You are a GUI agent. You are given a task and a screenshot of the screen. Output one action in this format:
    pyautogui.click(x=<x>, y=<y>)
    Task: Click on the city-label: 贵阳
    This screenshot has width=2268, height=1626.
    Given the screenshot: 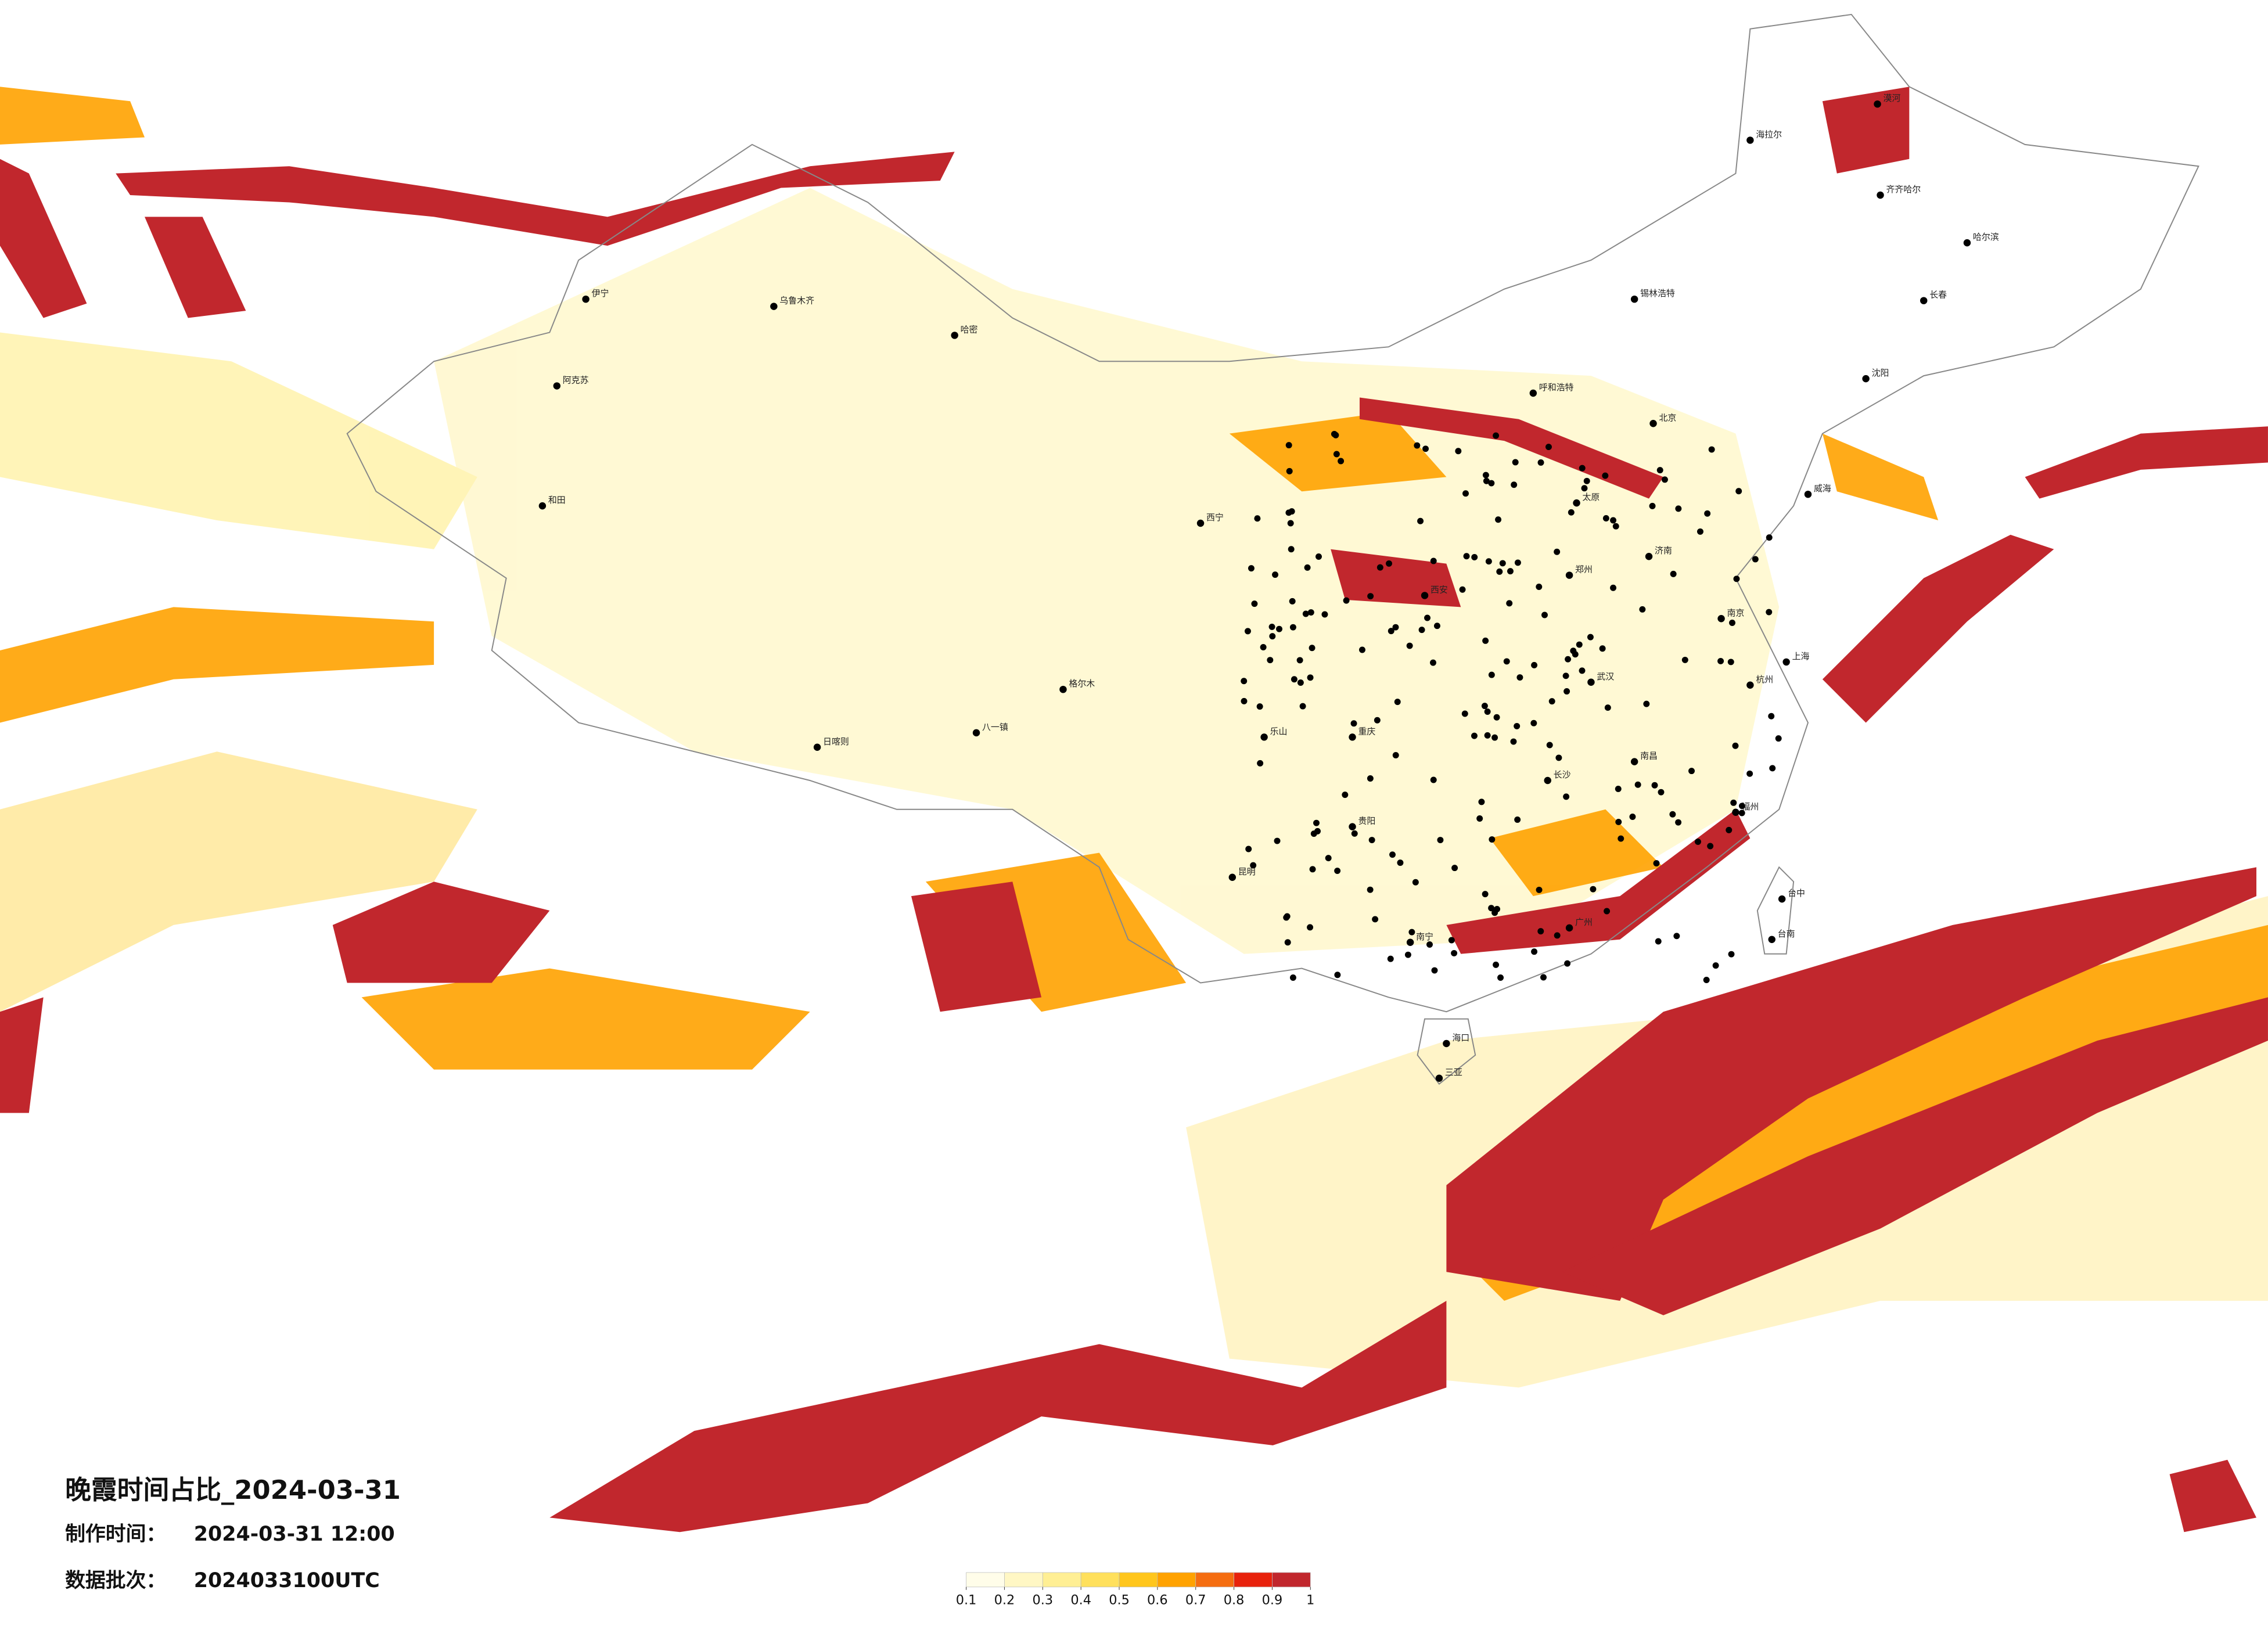 What is the action you would take?
    pyautogui.click(x=1366, y=821)
    